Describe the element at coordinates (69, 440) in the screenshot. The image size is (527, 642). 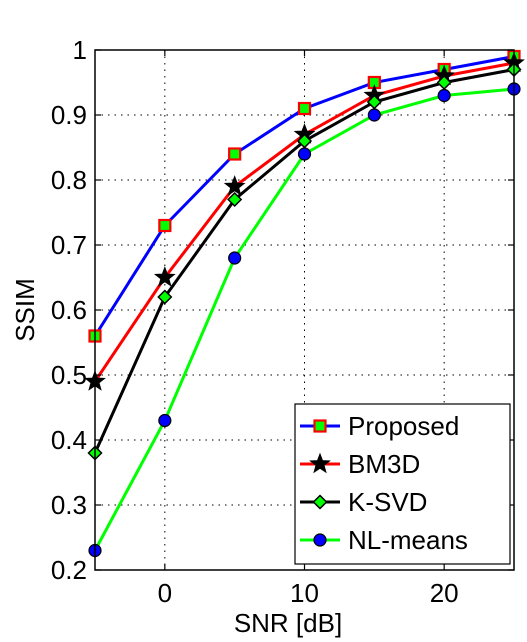
I see `y-tick-label: 0.4` at that location.